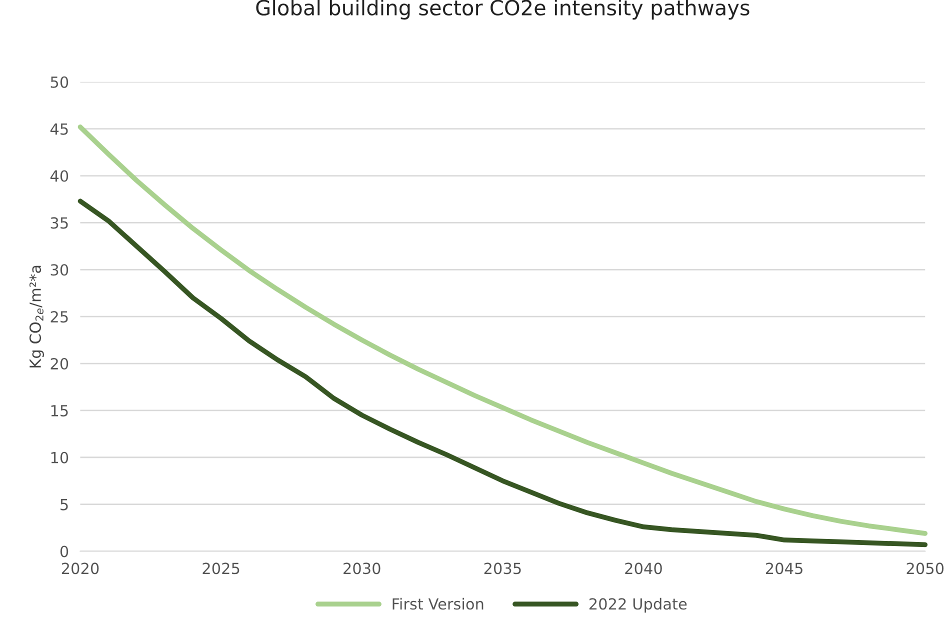 The image size is (944, 630). I want to click on x-tick-label: 2035, so click(502, 568).